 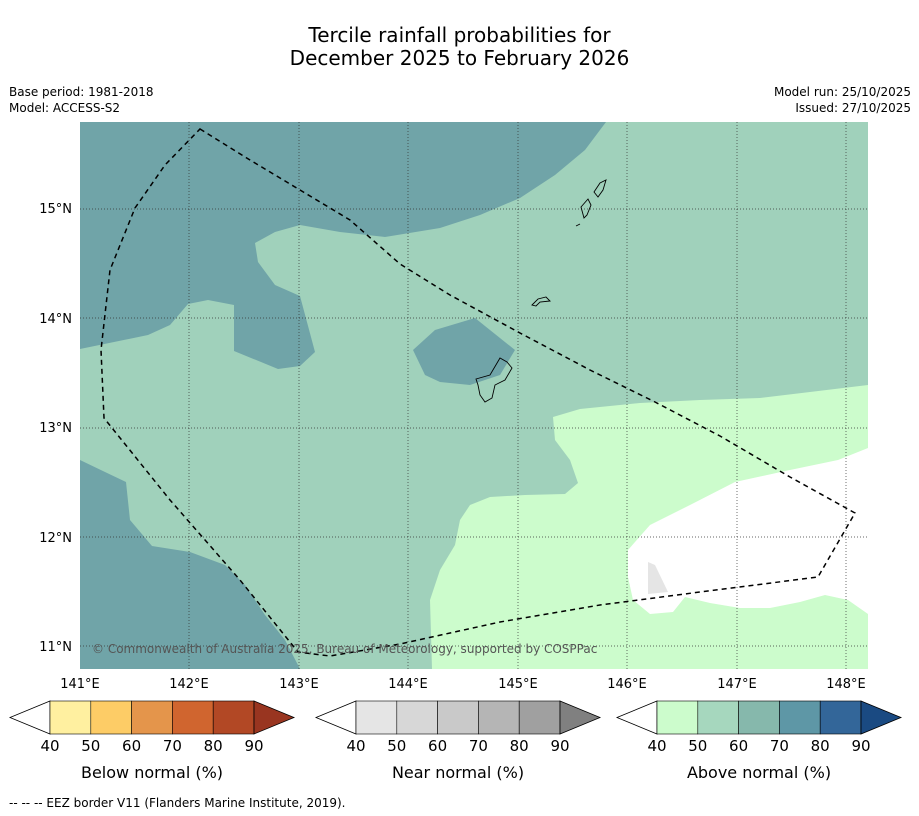 What do you see at coordinates (578, 225) in the screenshot?
I see `island-aguijan` at bounding box center [578, 225].